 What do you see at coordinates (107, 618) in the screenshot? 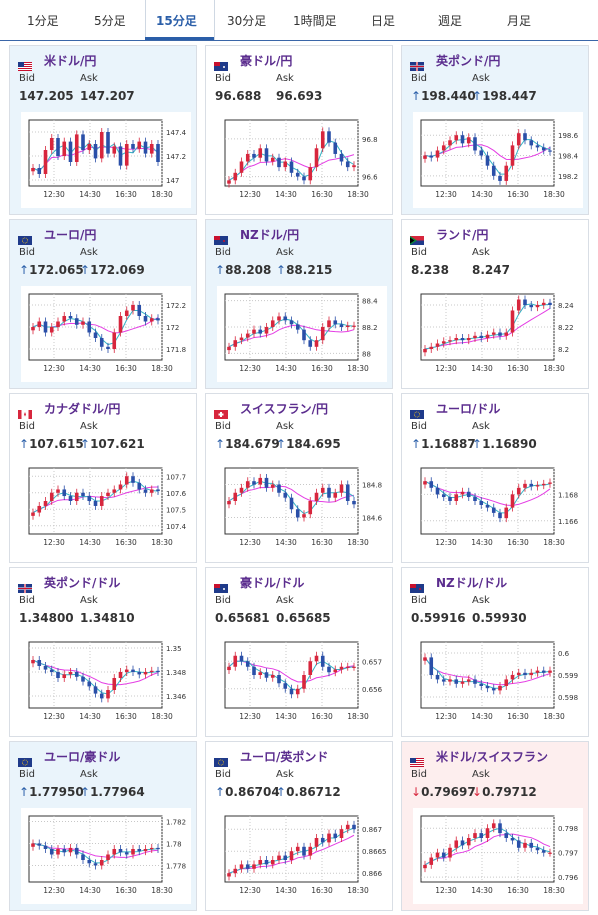
I see `ask-value-group: 1.34810` at bounding box center [107, 618].